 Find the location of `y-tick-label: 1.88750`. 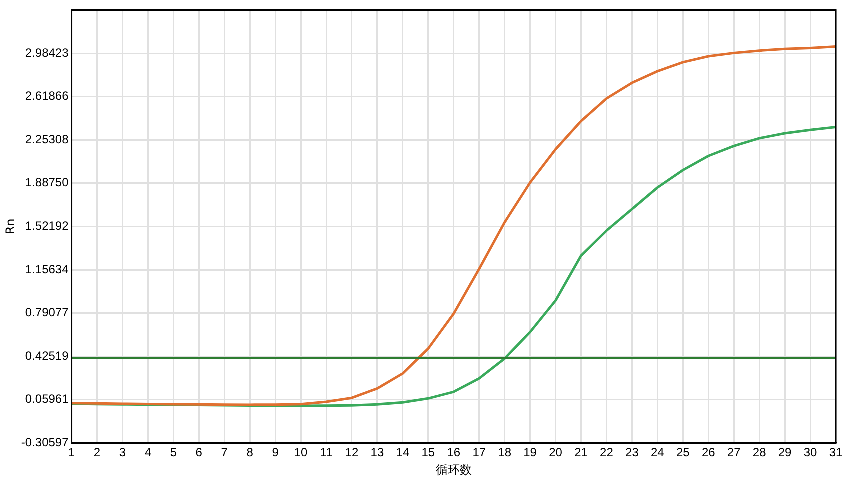

y-tick-label: 1.88750 is located at coordinates (47, 183).